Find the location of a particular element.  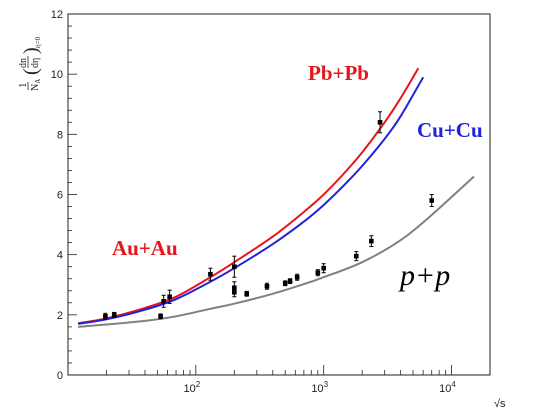

y-tick-label: 6 is located at coordinates (60, 196).